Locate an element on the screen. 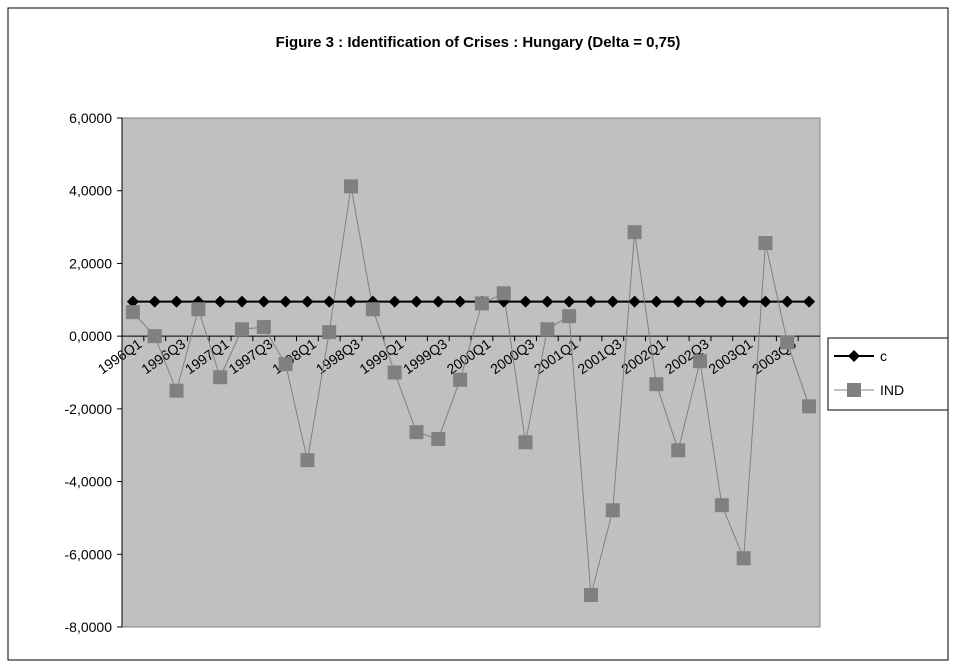  legend-label: IND is located at coordinates (892, 390).